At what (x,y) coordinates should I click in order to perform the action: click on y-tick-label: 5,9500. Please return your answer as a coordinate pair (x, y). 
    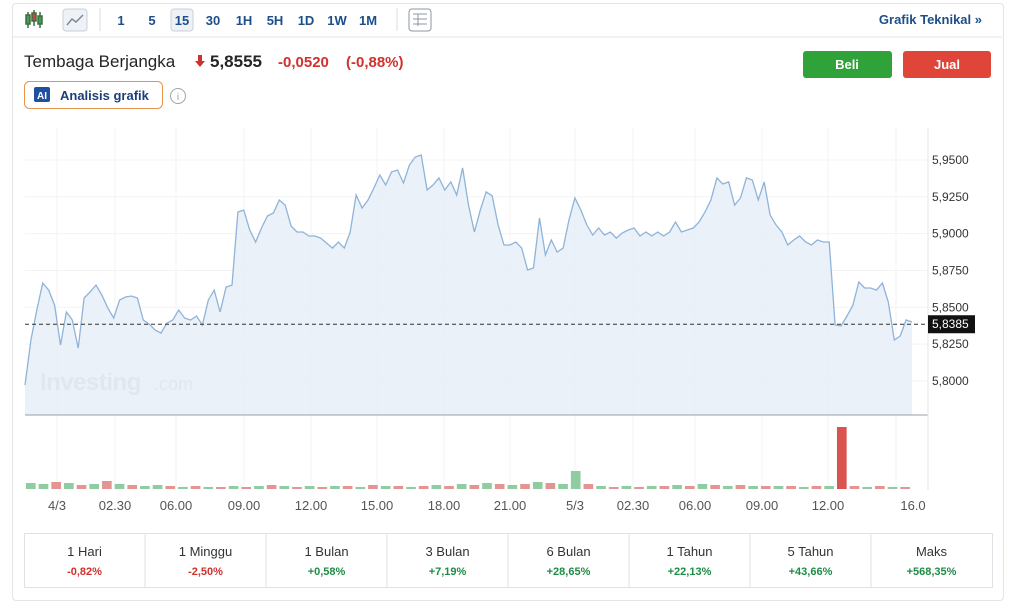
    Looking at the image, I should click on (950, 160).